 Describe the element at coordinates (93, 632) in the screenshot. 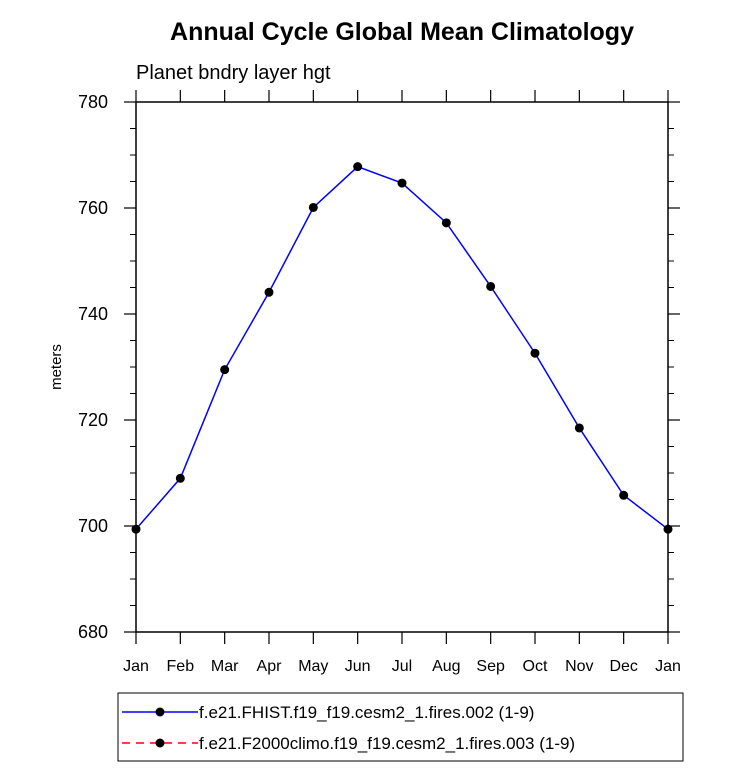

I see `y-tick-label: 680` at that location.